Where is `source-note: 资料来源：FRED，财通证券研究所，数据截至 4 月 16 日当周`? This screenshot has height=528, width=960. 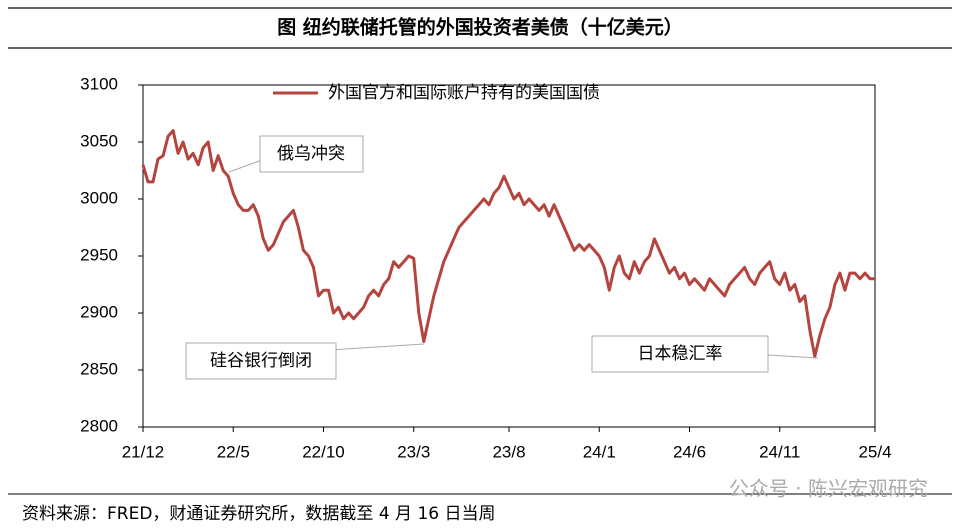
source-note: 资料来源：FRED，财通证券研究所，数据截至 4 月 16 日当周 is located at coordinates (258, 514).